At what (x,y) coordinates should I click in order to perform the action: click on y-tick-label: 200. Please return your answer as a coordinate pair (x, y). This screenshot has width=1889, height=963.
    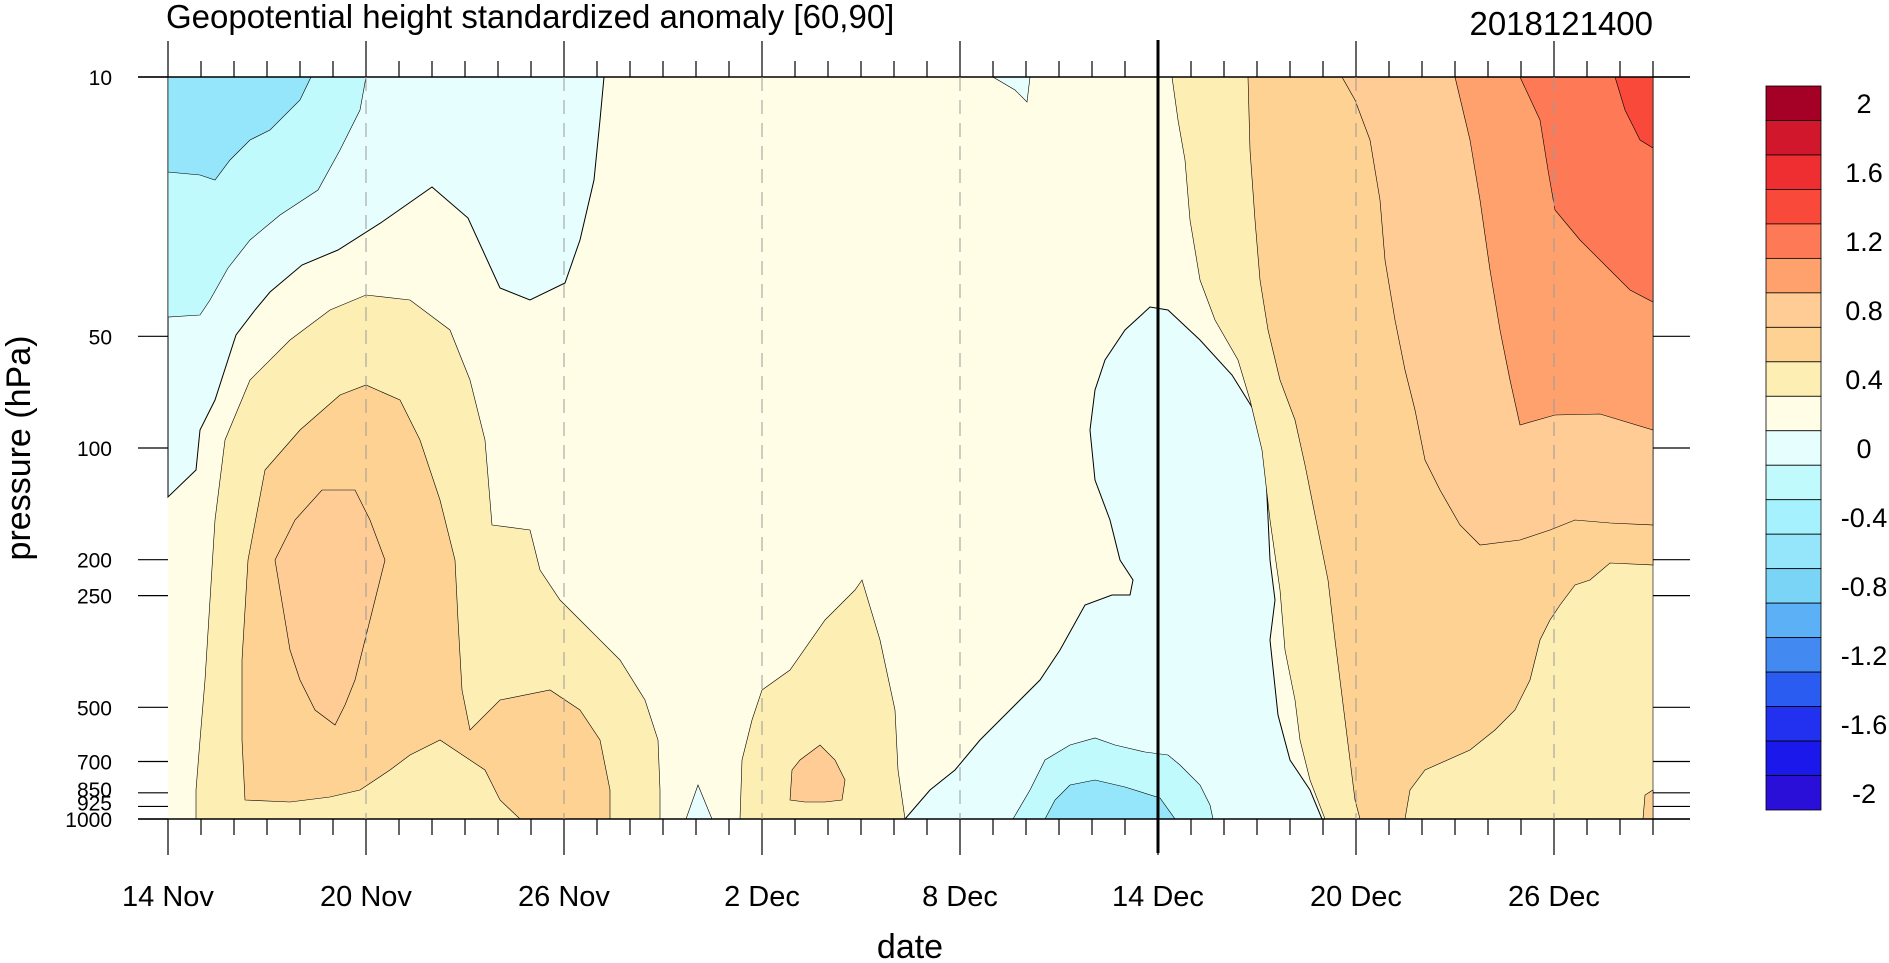
    Looking at the image, I should click on (94, 561).